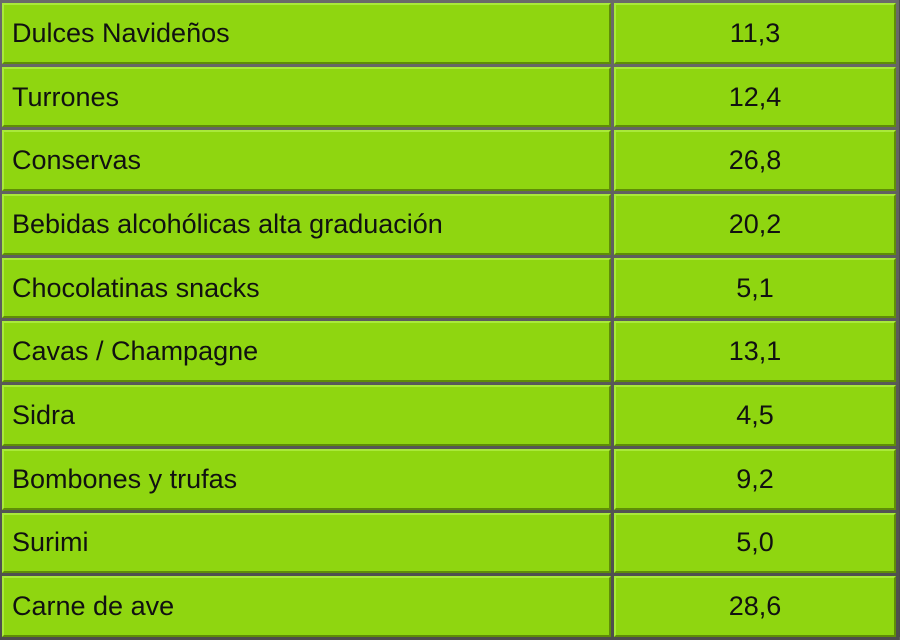  I want to click on row-value: 26,8, so click(755, 161).